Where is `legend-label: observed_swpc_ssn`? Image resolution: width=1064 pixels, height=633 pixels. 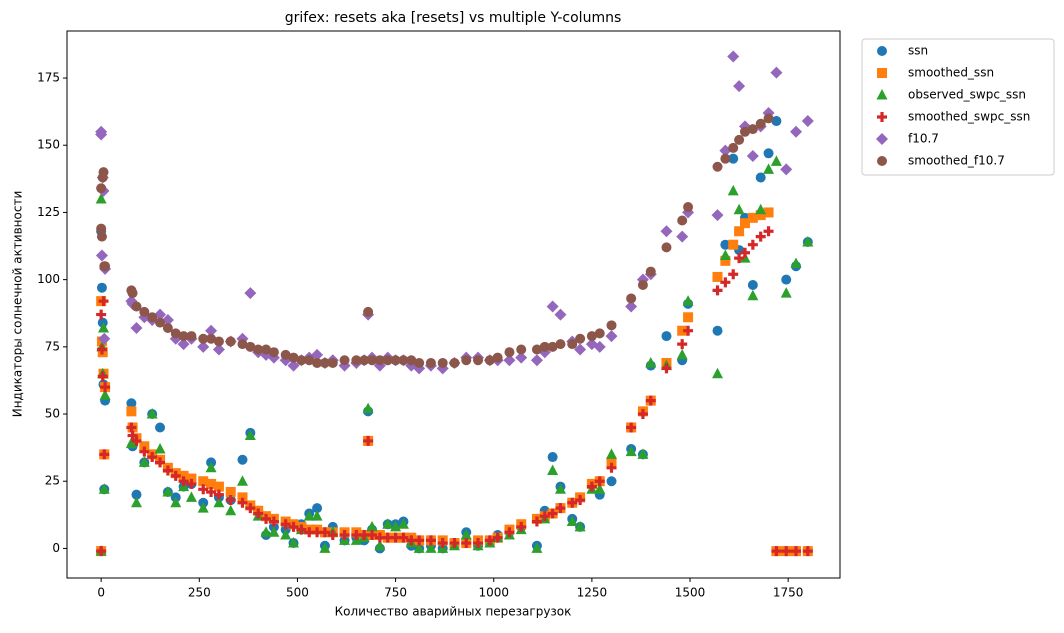
legend-label: observed_swpc_ssn is located at coordinates (967, 95).